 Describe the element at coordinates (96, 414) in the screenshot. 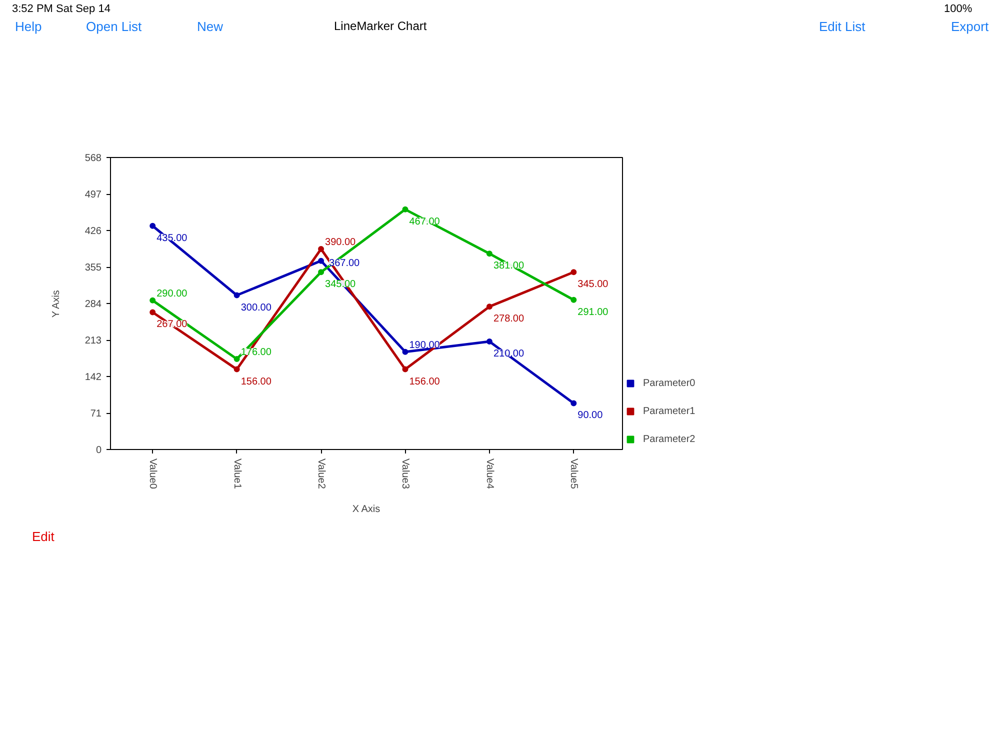

I see `y-tick-label: 71` at that location.